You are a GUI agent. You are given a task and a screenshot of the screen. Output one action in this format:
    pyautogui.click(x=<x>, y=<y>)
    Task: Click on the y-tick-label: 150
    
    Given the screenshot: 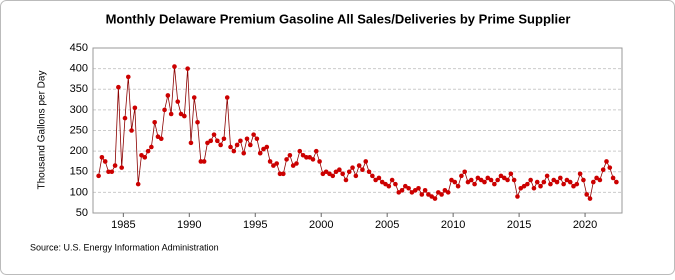 What is the action you would take?
    pyautogui.click(x=79, y=172)
    